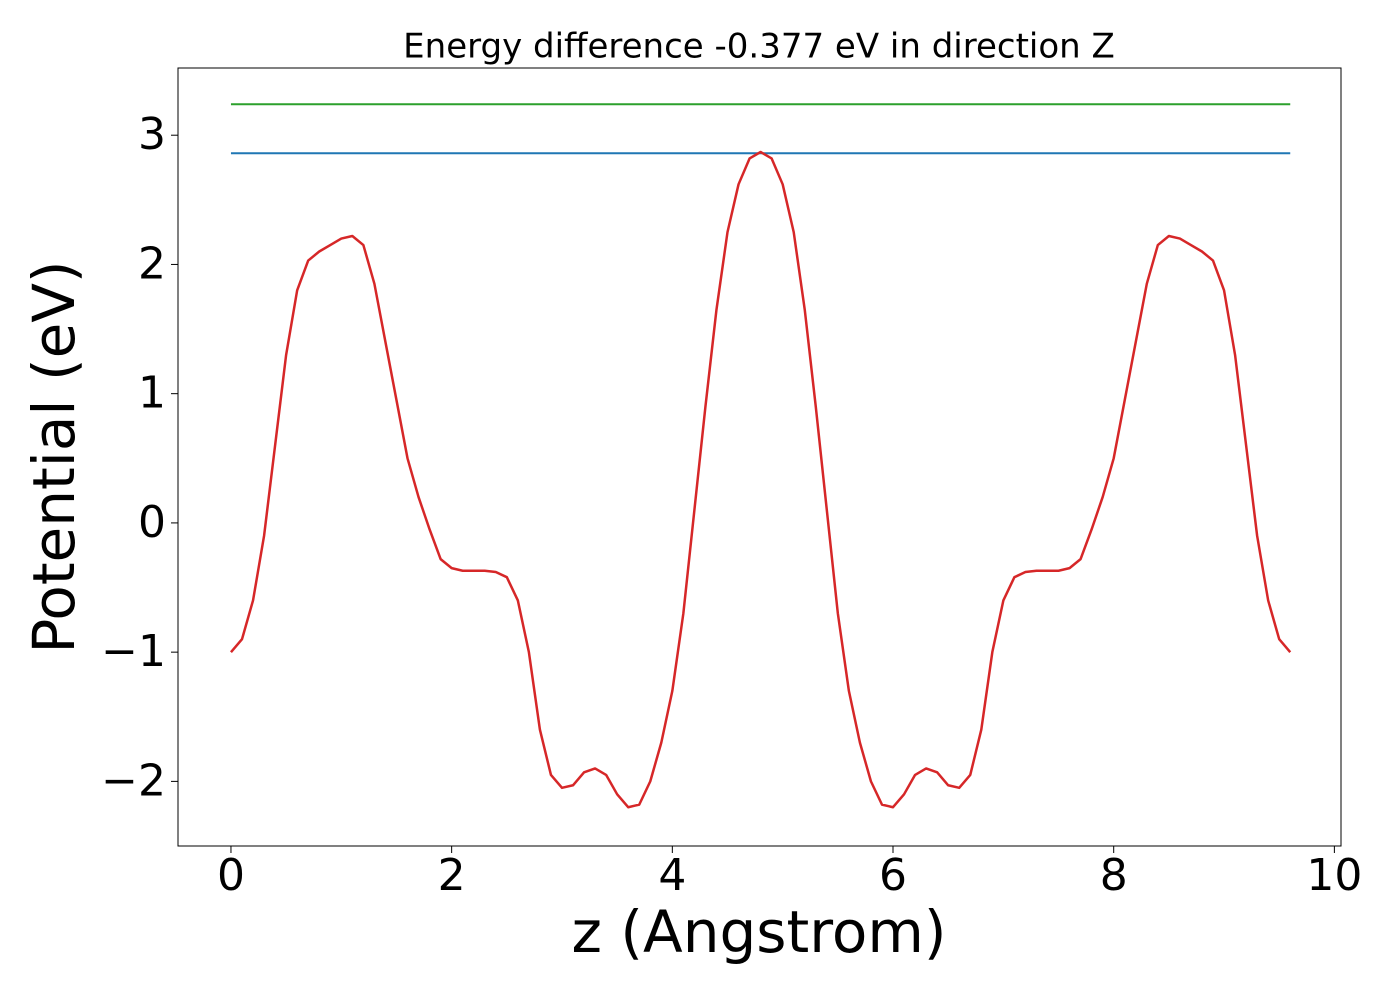  I want to click on x-axis-label: z (Angstrom), so click(759, 932).